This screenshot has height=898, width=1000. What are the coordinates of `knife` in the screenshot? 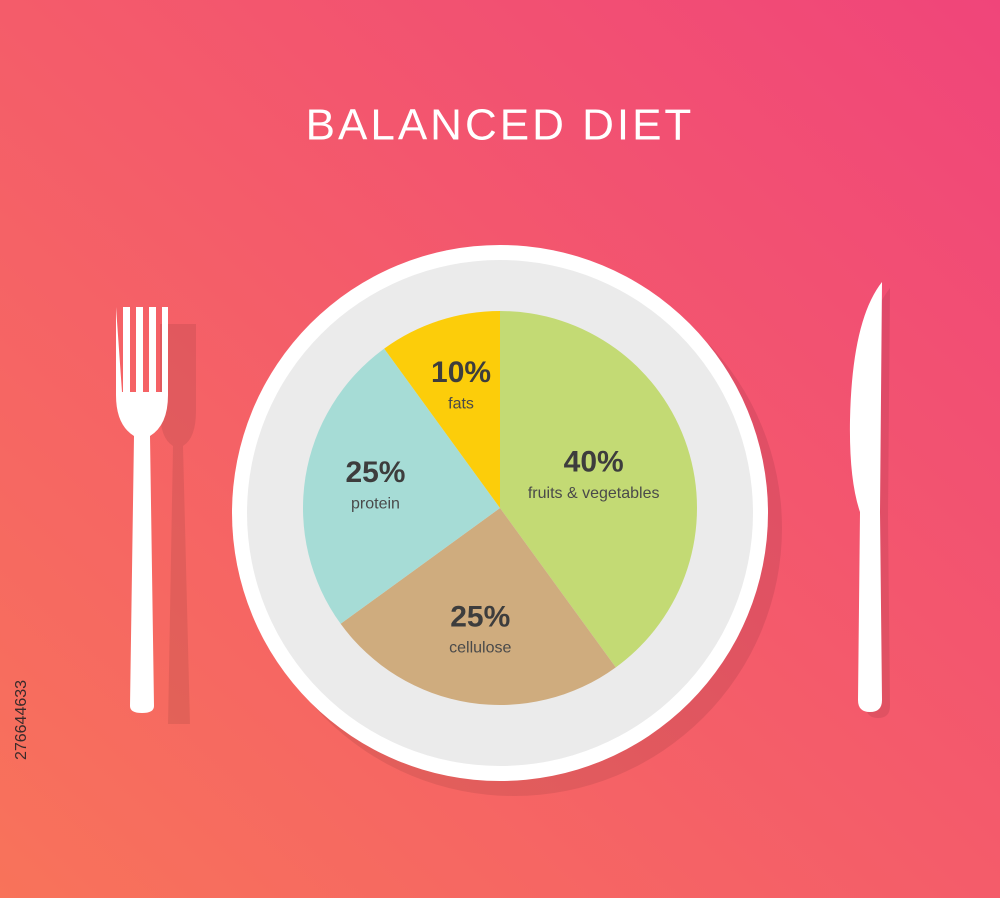 It's located at (869, 500).